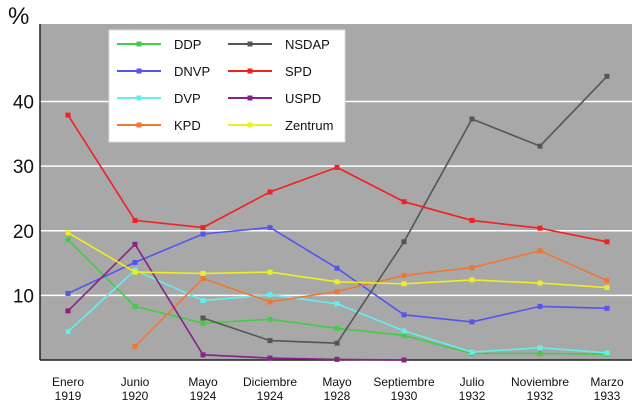 This screenshot has height=405, width=640. What do you see at coordinates (68, 382) in the screenshot?
I see `x-tick-label-line: Enero` at bounding box center [68, 382].